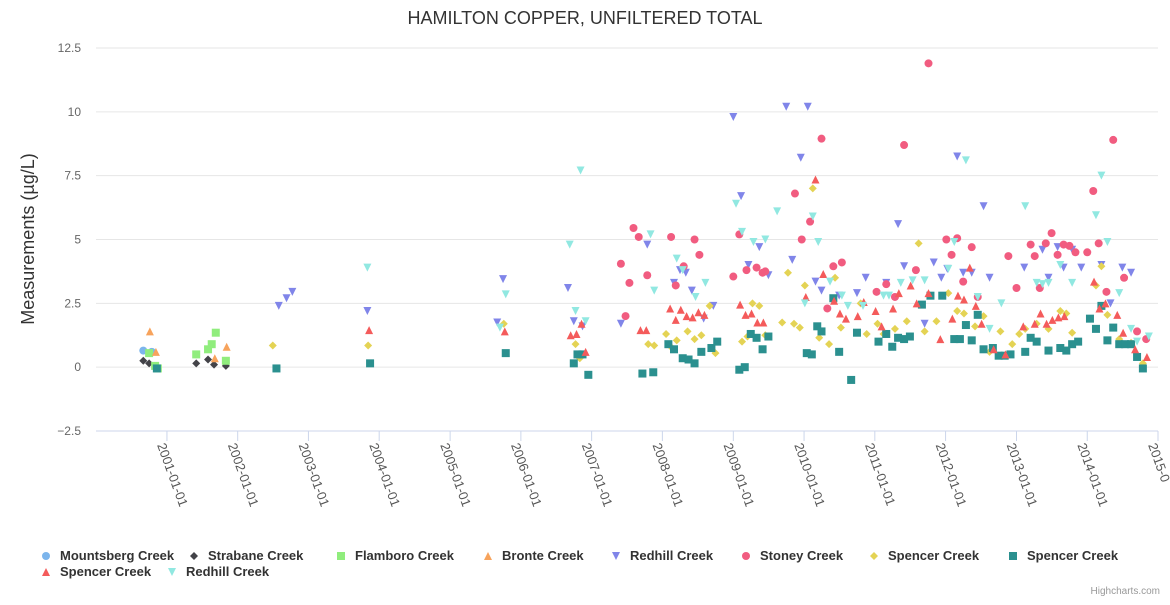 The image size is (1170, 605). What do you see at coordinates (1064, 555) in the screenshot?
I see `legend-item: Spencer Creek` at bounding box center [1064, 555].